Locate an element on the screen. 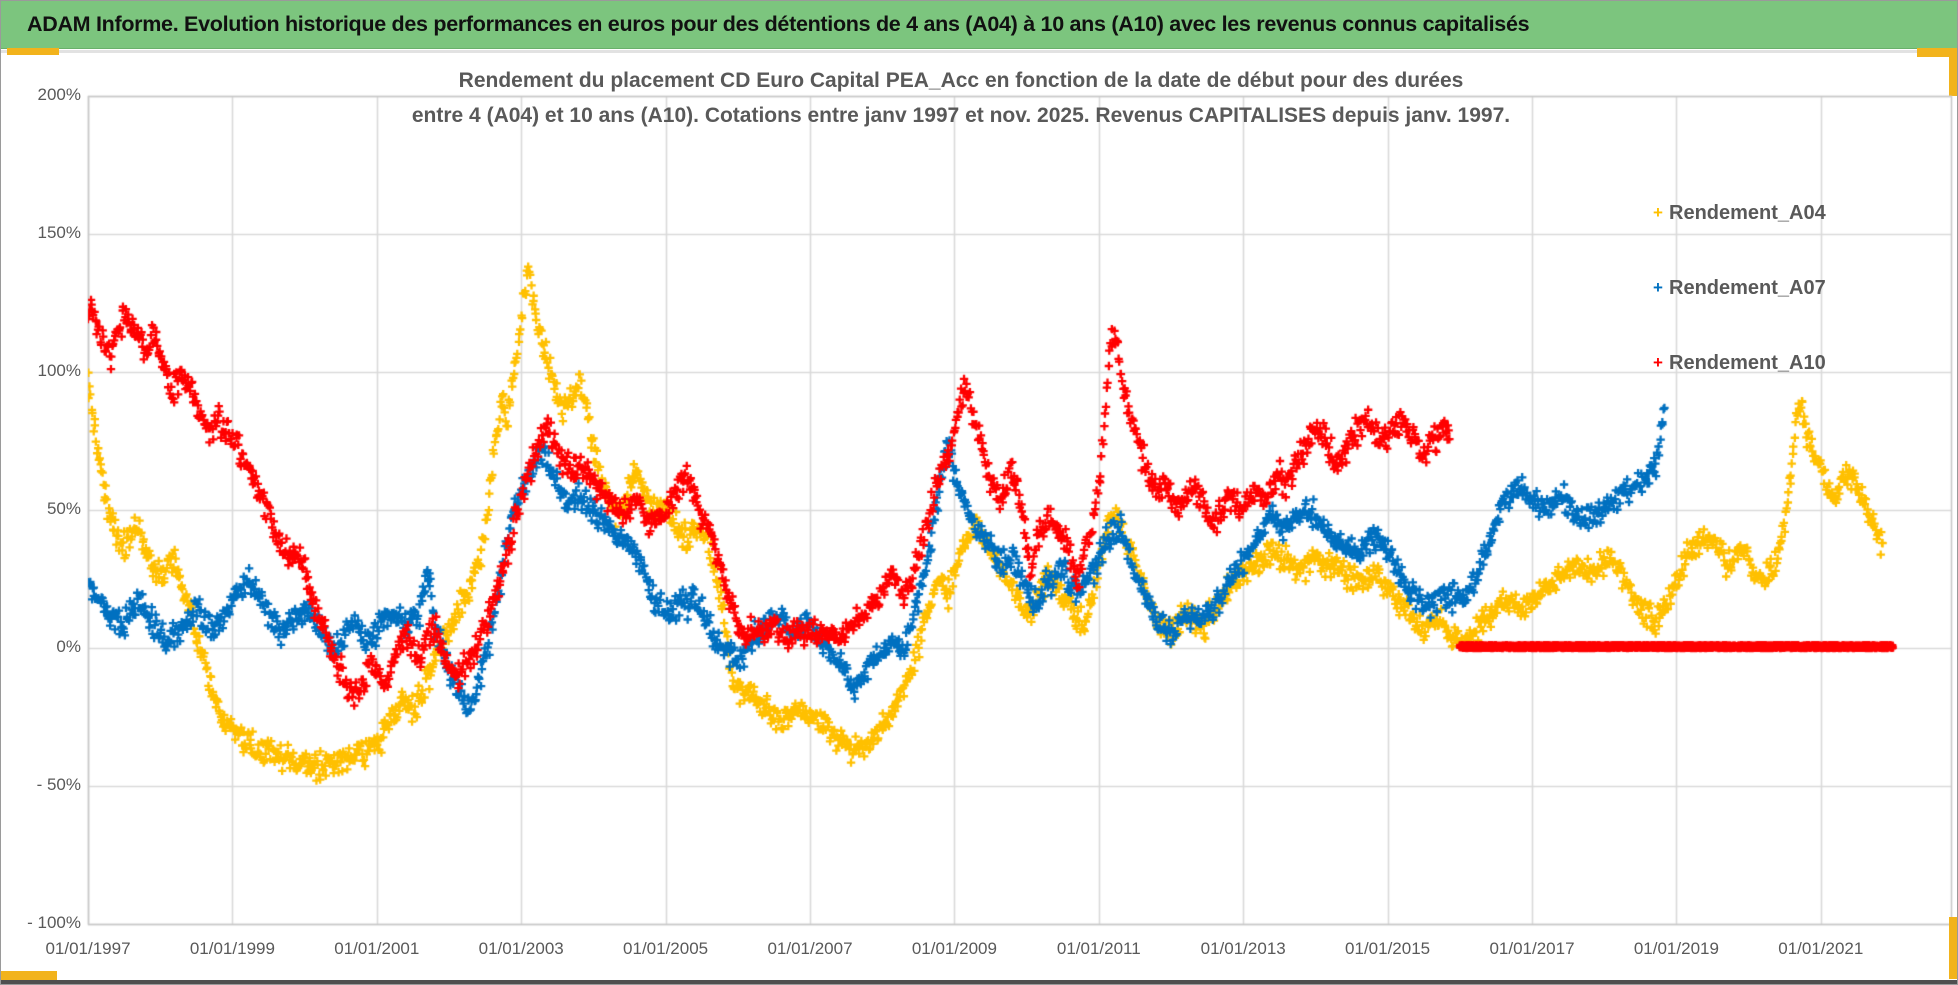 This screenshot has width=1958, height=985. x-axis-tick-label: 01/01/2001 is located at coordinates (377, 948).